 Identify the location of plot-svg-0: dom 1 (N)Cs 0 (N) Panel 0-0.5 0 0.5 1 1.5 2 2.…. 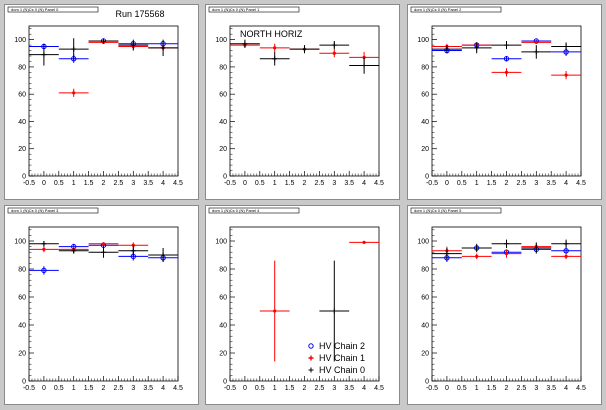
(95, 96).